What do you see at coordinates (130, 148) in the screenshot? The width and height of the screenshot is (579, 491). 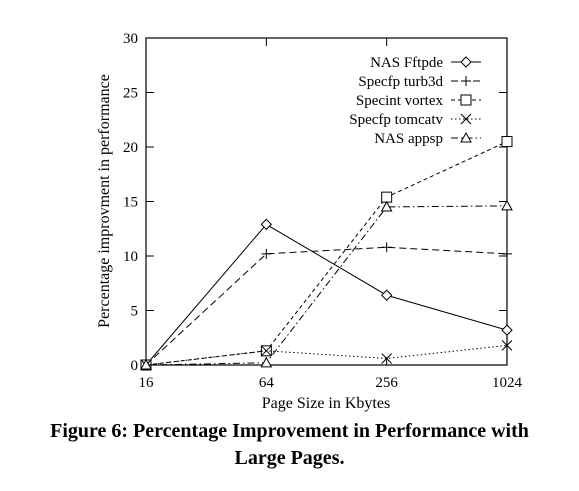 I see `y-tick-label: 20` at bounding box center [130, 148].